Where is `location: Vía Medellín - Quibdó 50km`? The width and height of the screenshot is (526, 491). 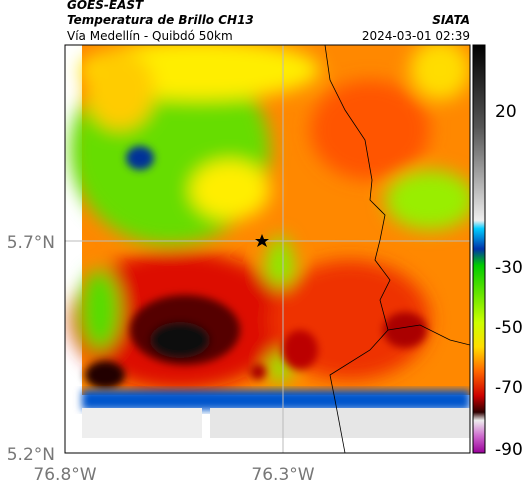
location: Vía Medellín - Quibdó 50km is located at coordinates (150, 36).